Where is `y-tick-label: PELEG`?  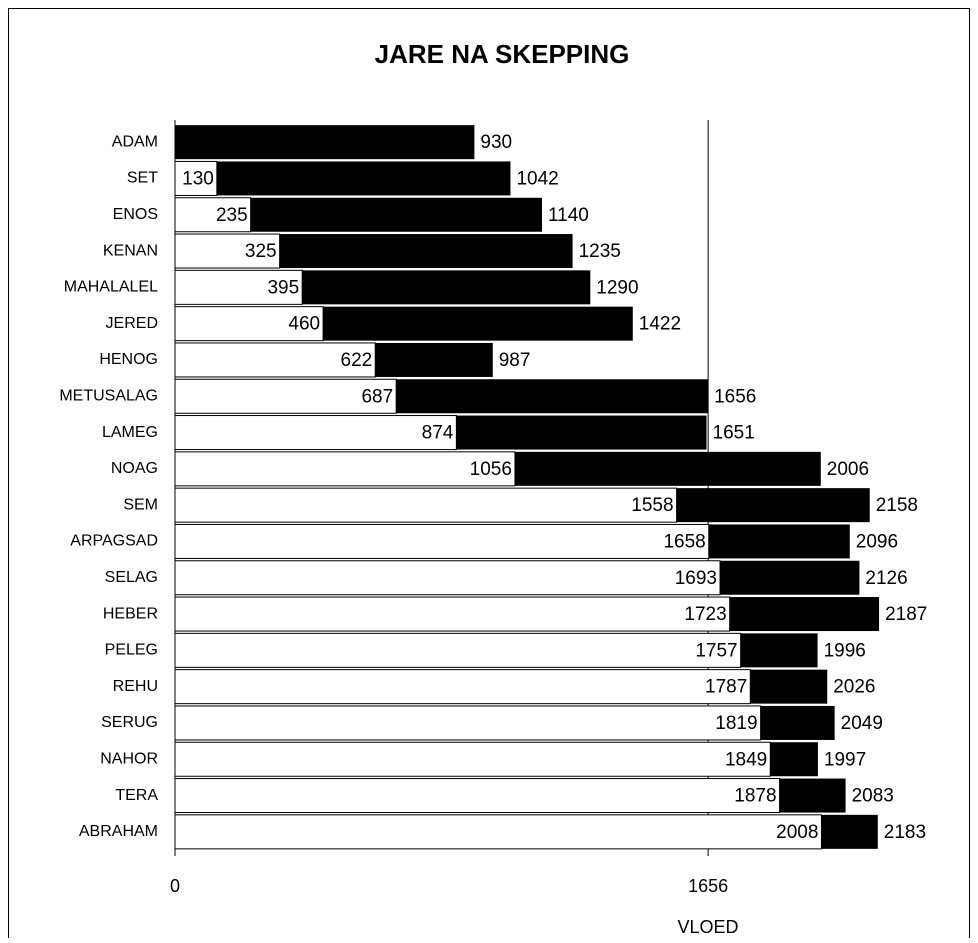
y-tick-label: PELEG is located at coordinates (131, 650).